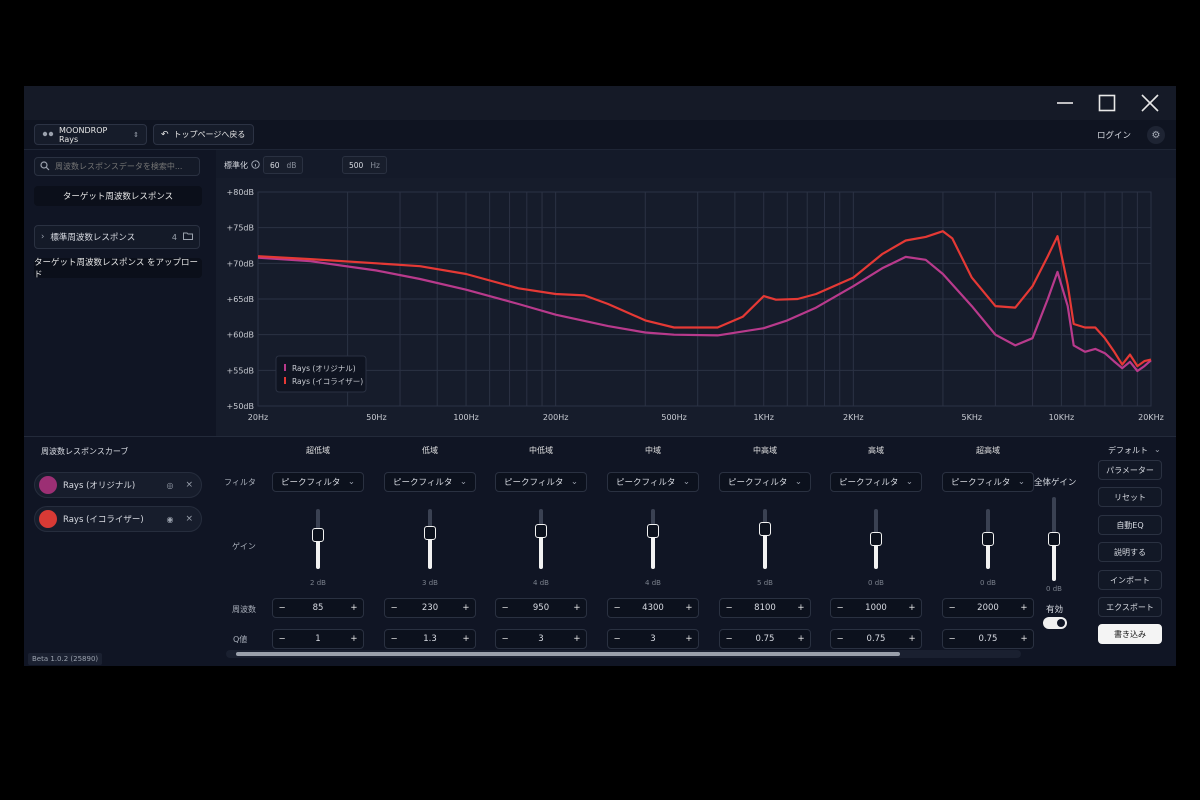  What do you see at coordinates (242, 165) in the screenshot?
I see `normalize-toggle: 標準化` at bounding box center [242, 165].